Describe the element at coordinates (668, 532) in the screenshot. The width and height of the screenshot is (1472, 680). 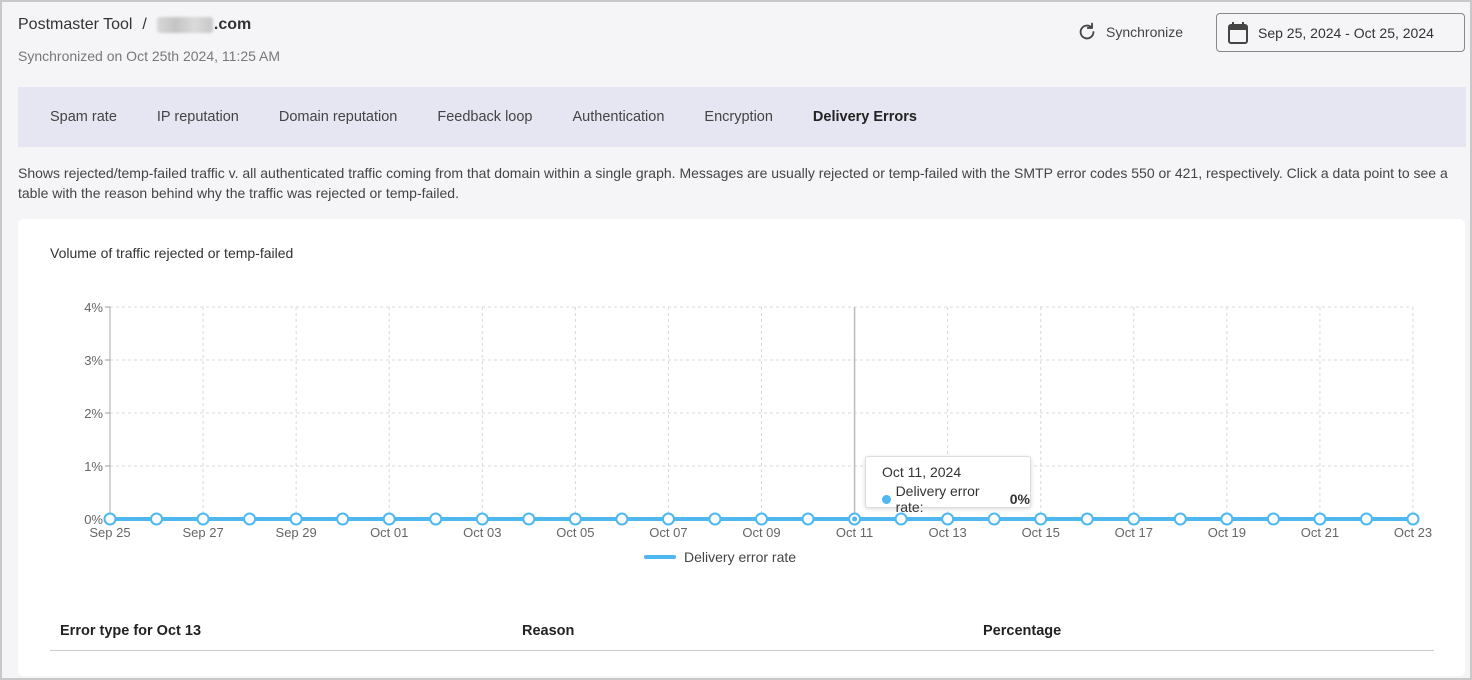
I see `x-tick-label: Oct 07` at that location.